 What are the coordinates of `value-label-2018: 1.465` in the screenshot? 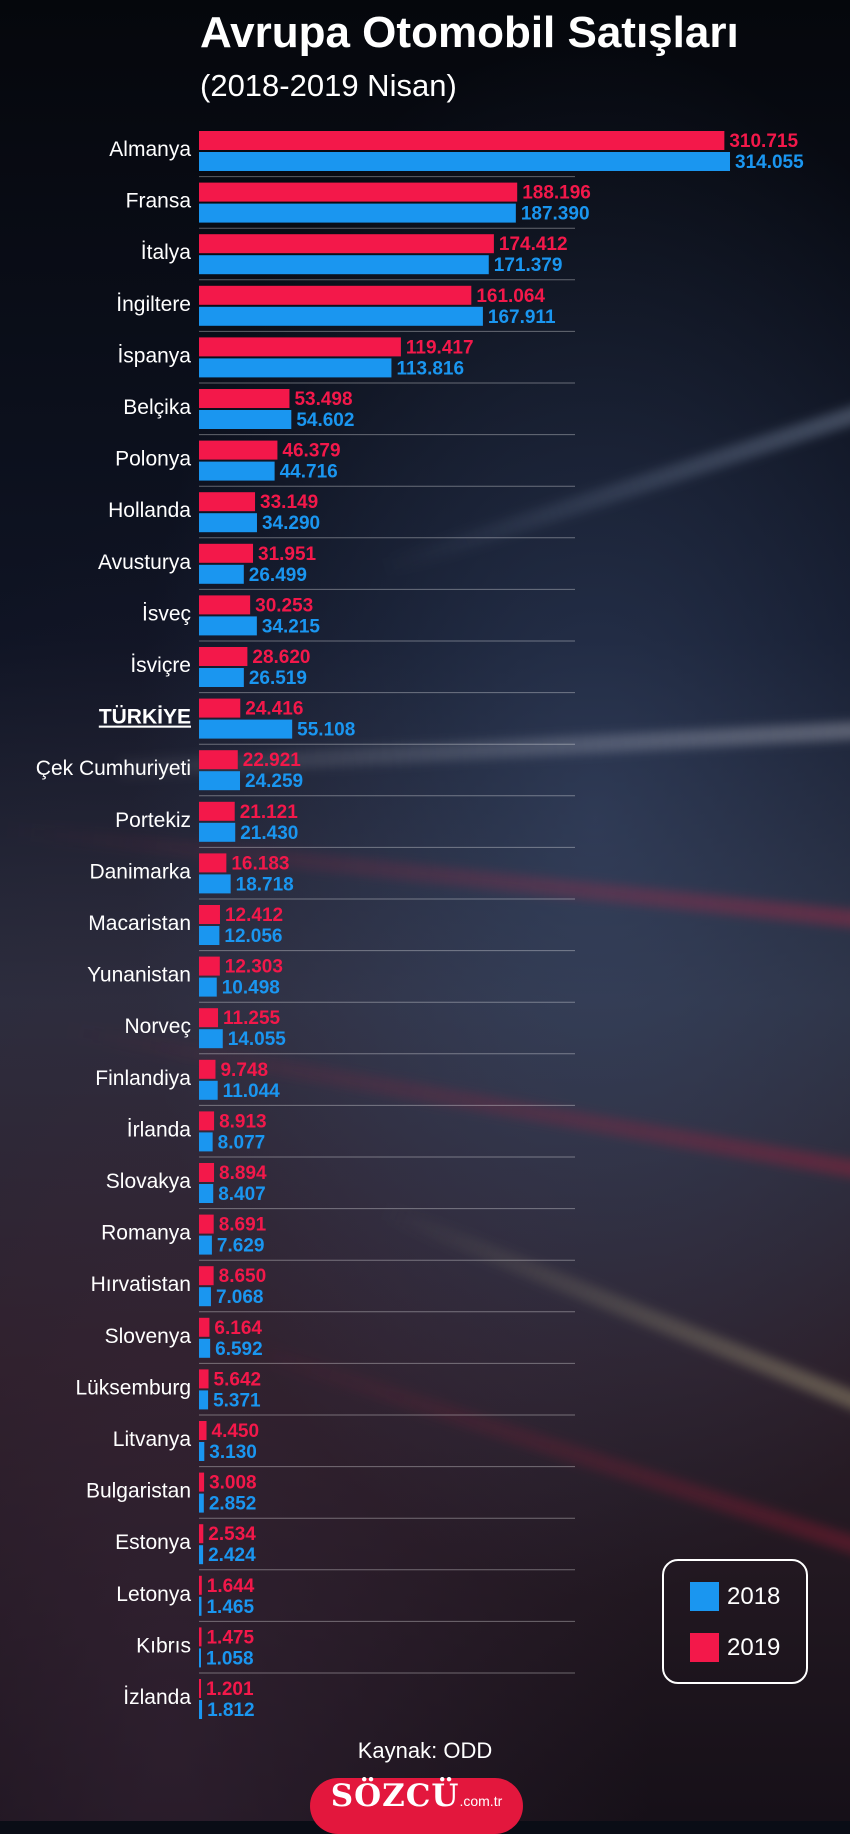 It's located at (230, 1607).